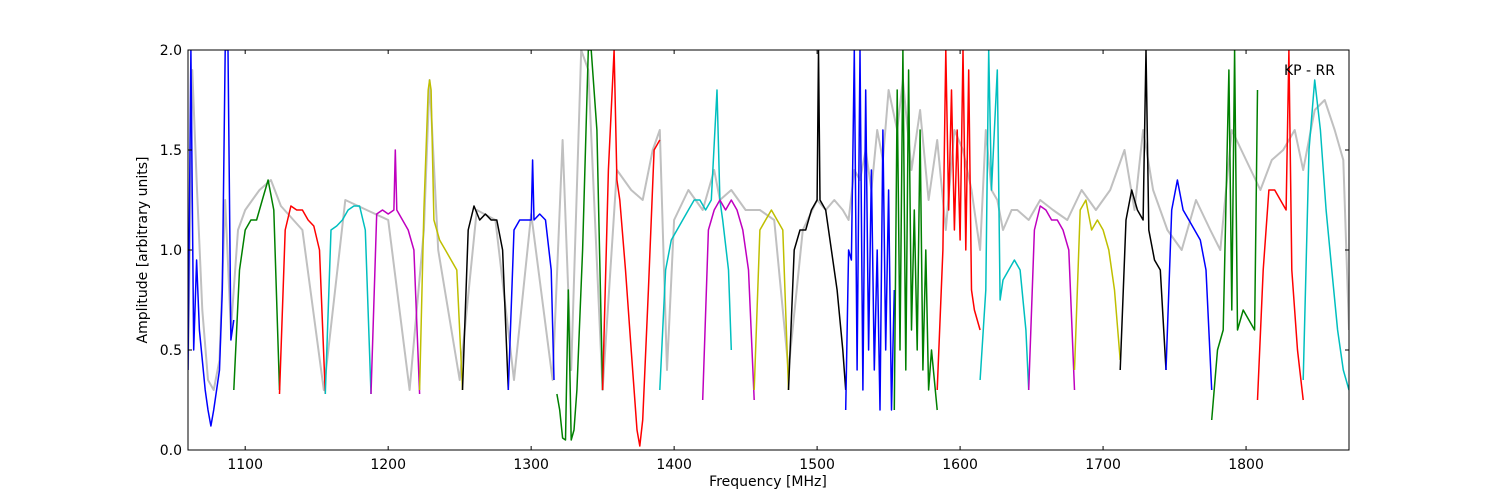 Image resolution: width=1500 pixels, height=500 pixels. Describe the element at coordinates (171, 451) in the screenshot. I see `y-tick-label: 0.0` at that location.